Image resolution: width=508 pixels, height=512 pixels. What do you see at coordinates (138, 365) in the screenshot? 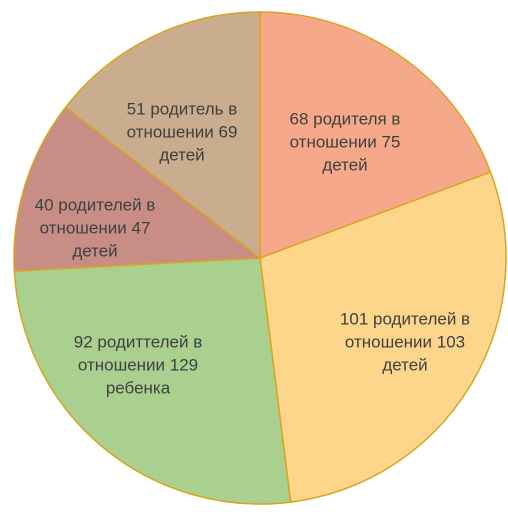
I see `slice-label: 92 родиттелей в отношении 129 ребенка` at bounding box center [138, 365].